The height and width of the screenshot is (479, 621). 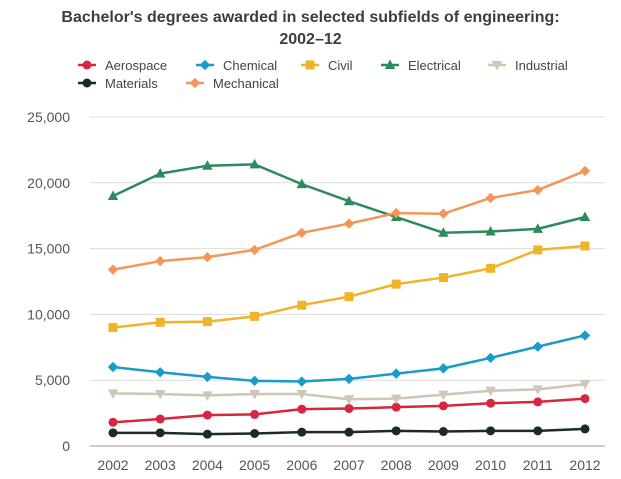 I want to click on legend-item-mechanical: Mechanical, so click(x=232, y=83).